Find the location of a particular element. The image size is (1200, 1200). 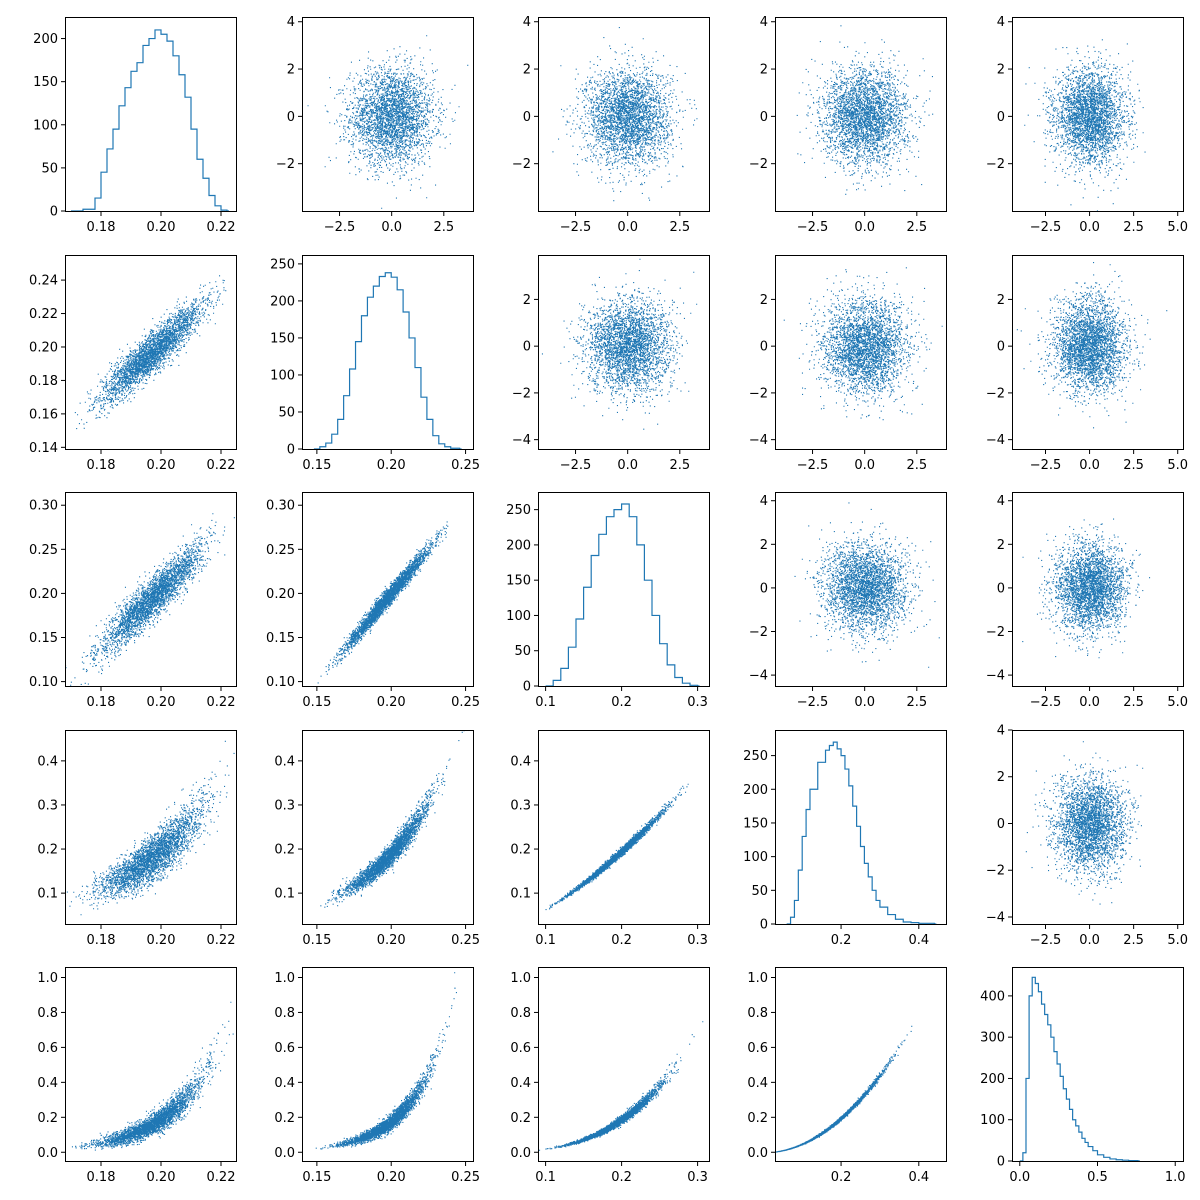

panel-r4-c0: 0.18 0.20 0.22 0.0 0.2 0.4 0.6 0.8 1.0 is located at coordinates (137, 1076).